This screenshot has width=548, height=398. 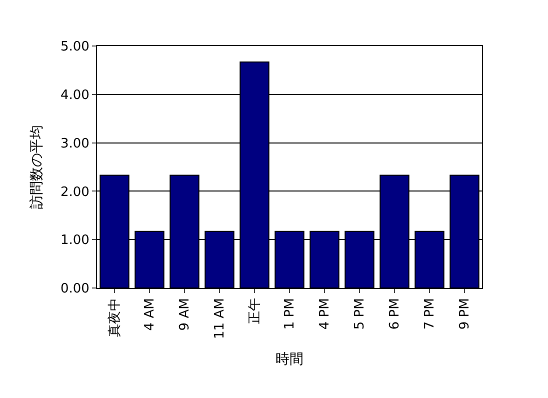 I want to click on y-tick-label: 2.00, so click(x=75, y=192).